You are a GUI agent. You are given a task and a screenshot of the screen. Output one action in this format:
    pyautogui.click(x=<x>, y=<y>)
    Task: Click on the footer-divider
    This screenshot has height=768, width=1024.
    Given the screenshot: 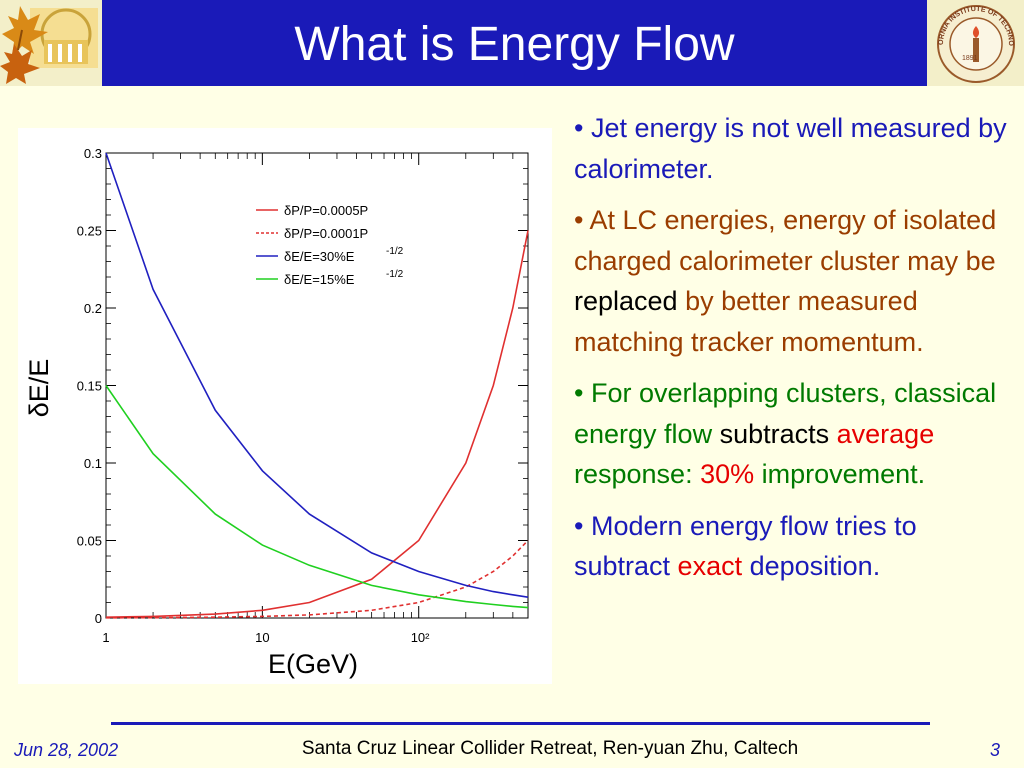 What is the action you would take?
    pyautogui.click(x=520, y=723)
    